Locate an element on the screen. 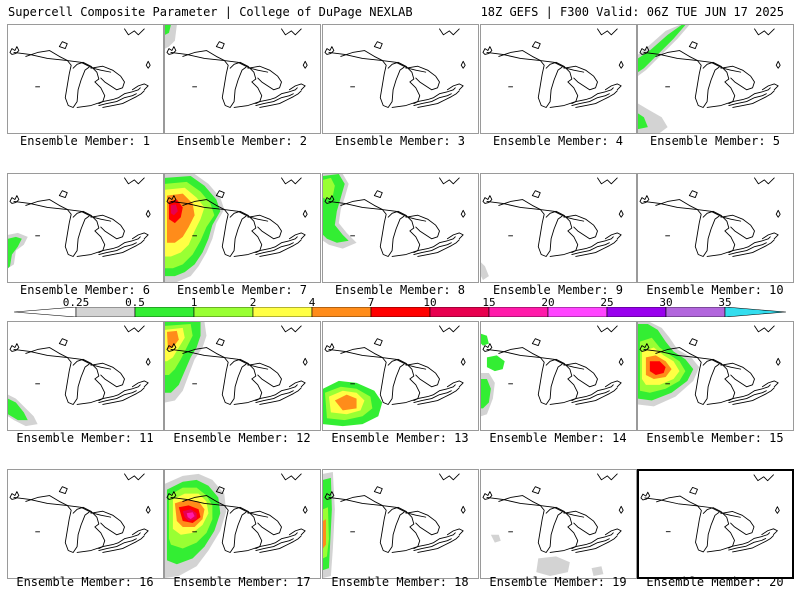 The image size is (800, 600). ensemble-member-label: Ensemble Member: 16 is located at coordinates (85, 582).